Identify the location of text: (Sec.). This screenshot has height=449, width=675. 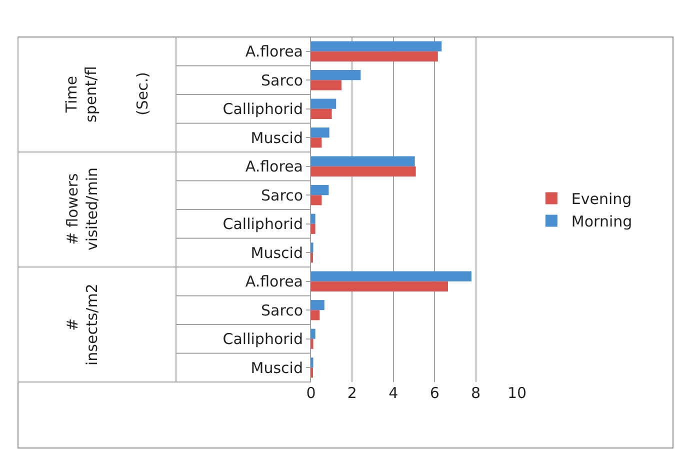
(143, 94).